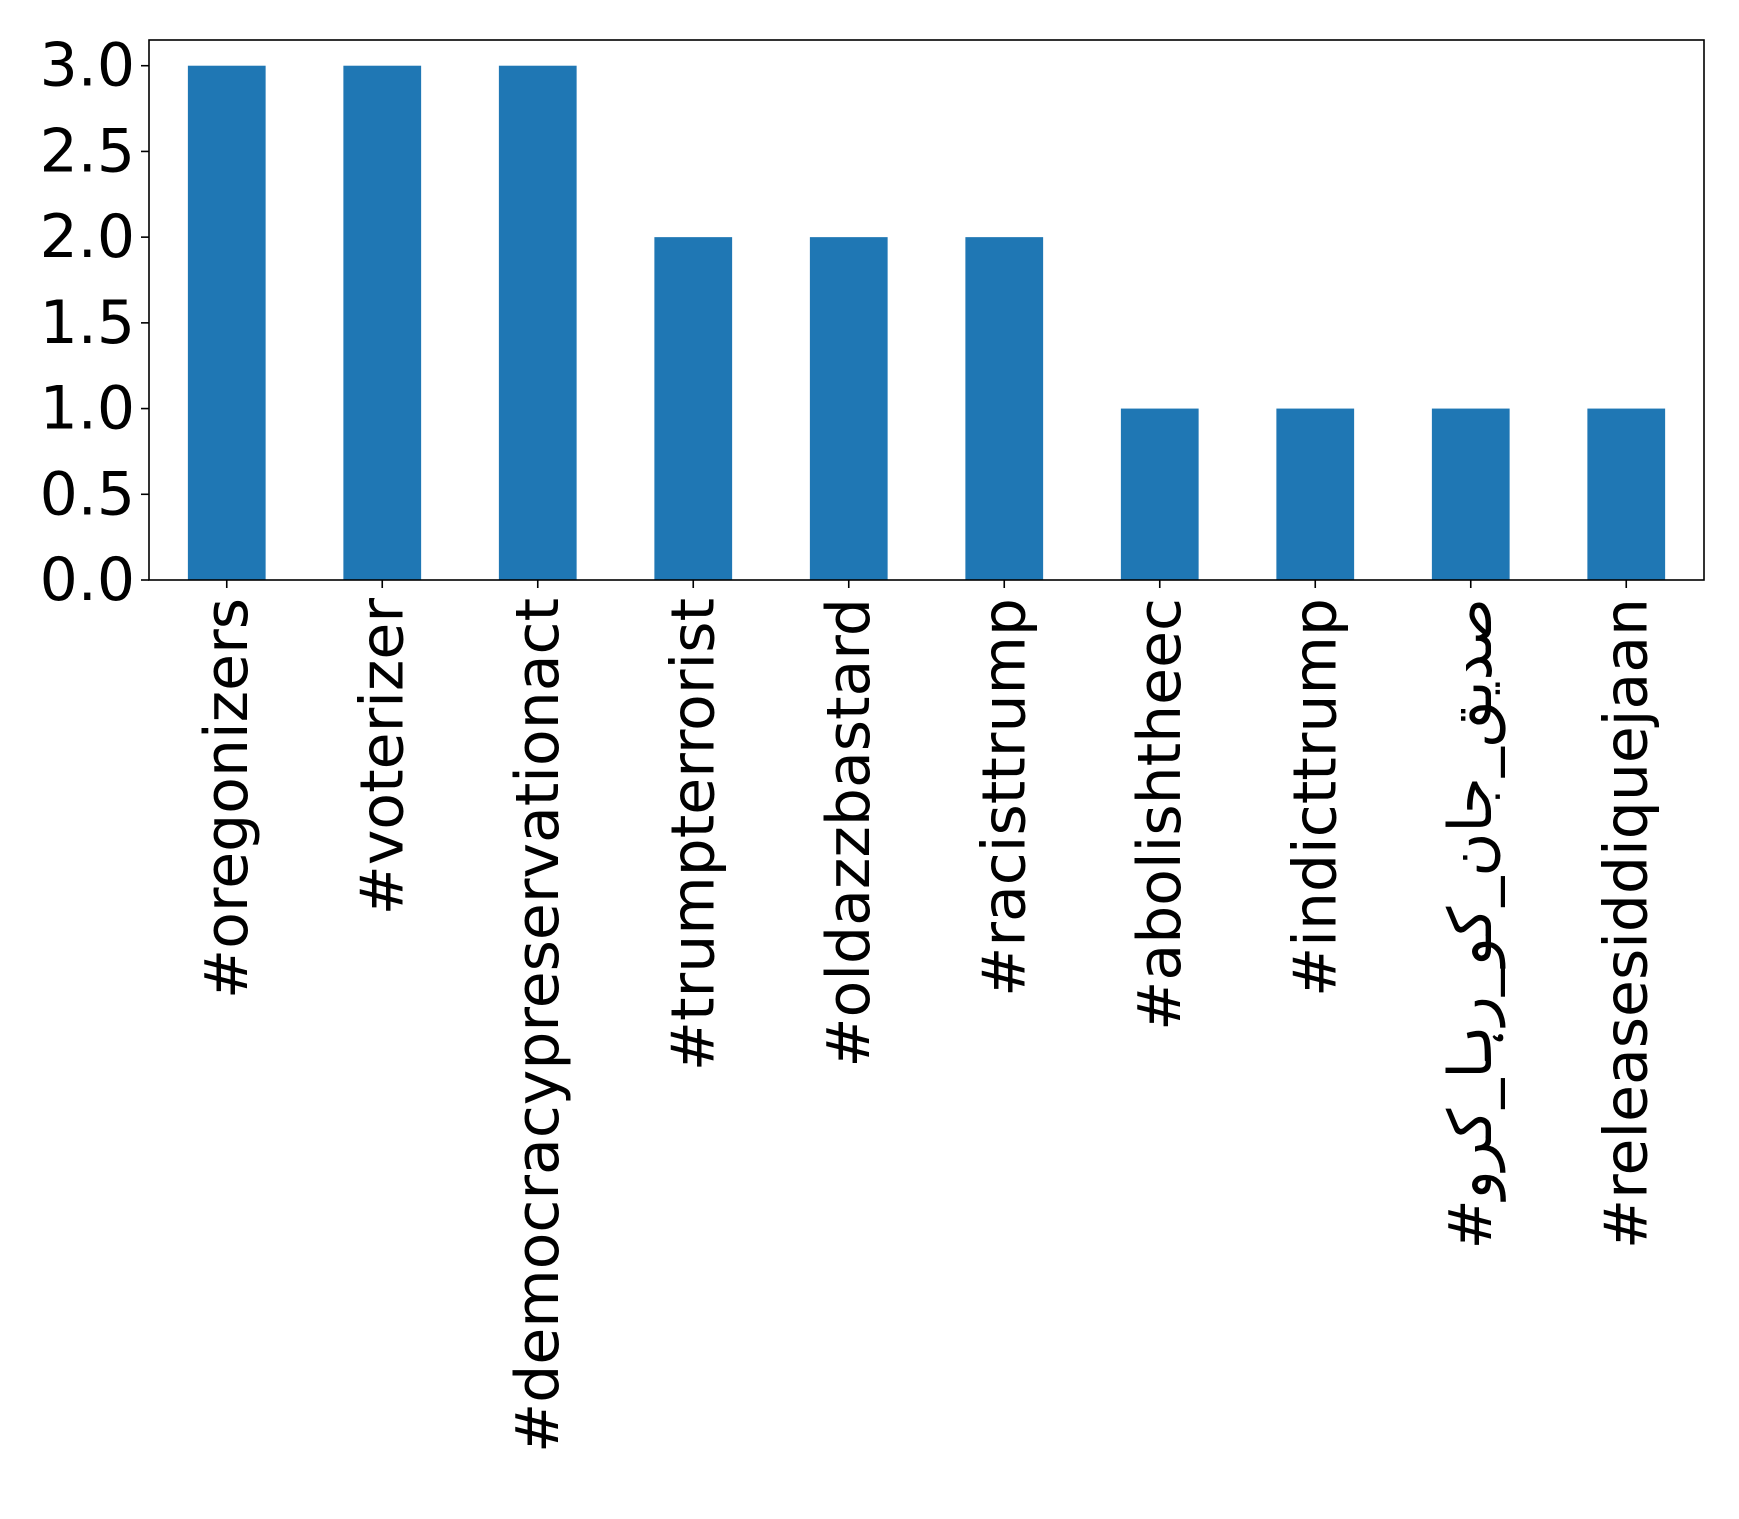 The height and width of the screenshot is (1519, 1739). I want to click on x-tick-label: #abolishtheec, so click(1160, 814).